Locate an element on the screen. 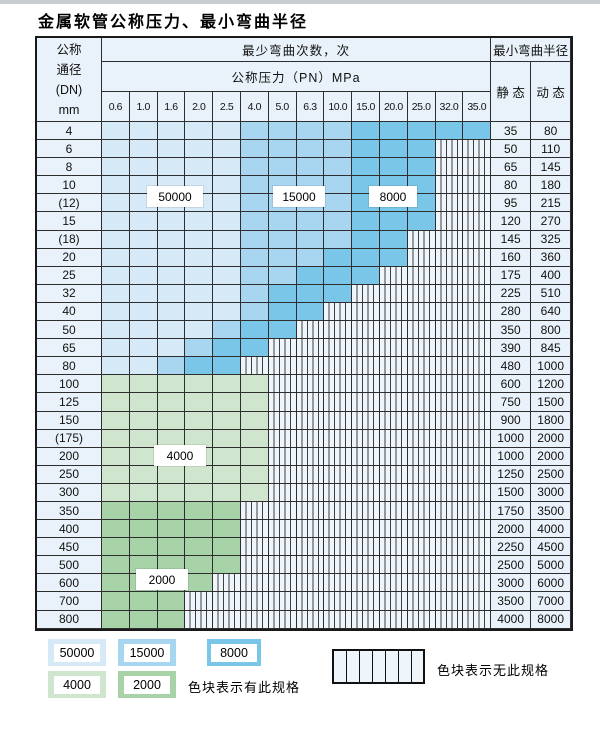 The width and height of the screenshot is (600, 743). dynamic-cell: 6000 is located at coordinates (551, 583).